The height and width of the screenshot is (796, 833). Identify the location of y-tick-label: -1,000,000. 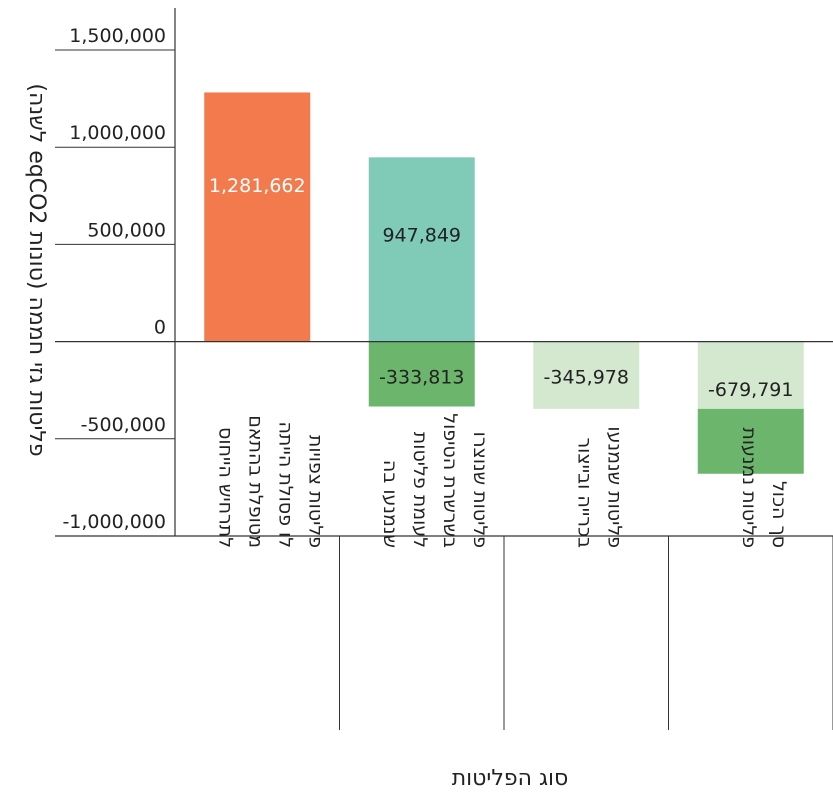
(114, 522).